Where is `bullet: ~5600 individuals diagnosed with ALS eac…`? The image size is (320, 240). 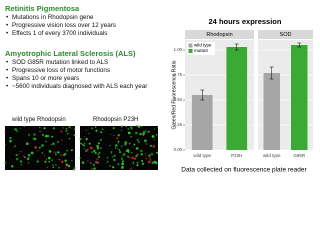 bullet: ~5600 individuals diagnosed with ALS eac… is located at coordinates (77, 87).